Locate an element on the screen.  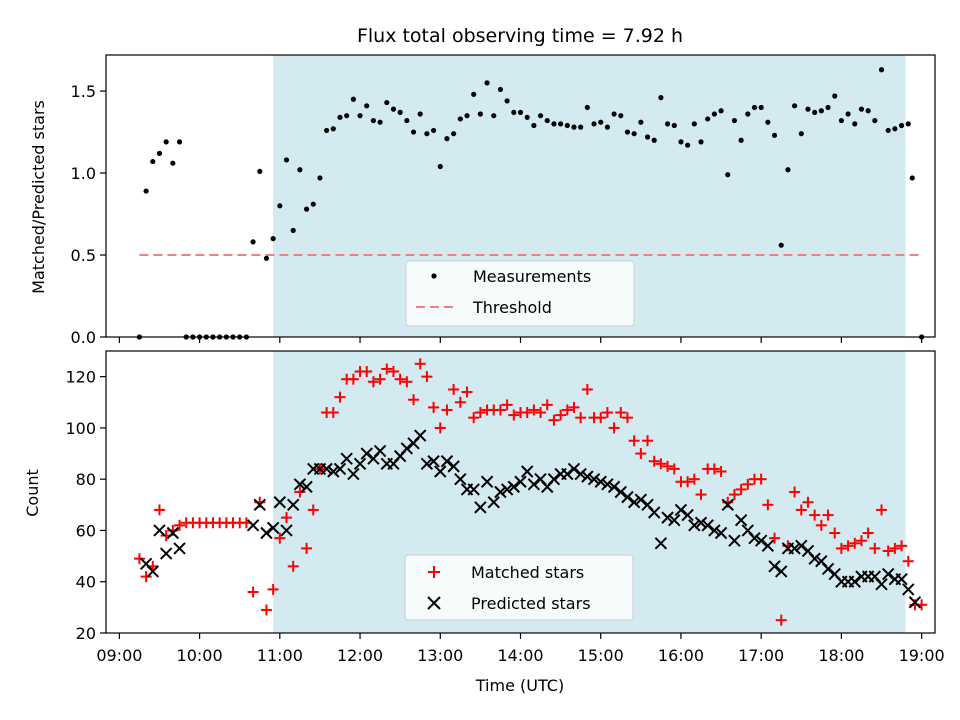
bottom-y-axis-label: Count is located at coordinates (32, 493).